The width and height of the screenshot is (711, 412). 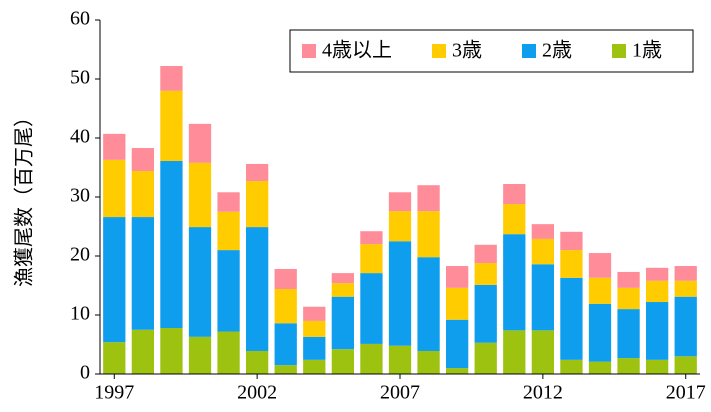 What do you see at coordinates (400, 393) in the screenshot?
I see `x-tick-label: 2007` at bounding box center [400, 393].